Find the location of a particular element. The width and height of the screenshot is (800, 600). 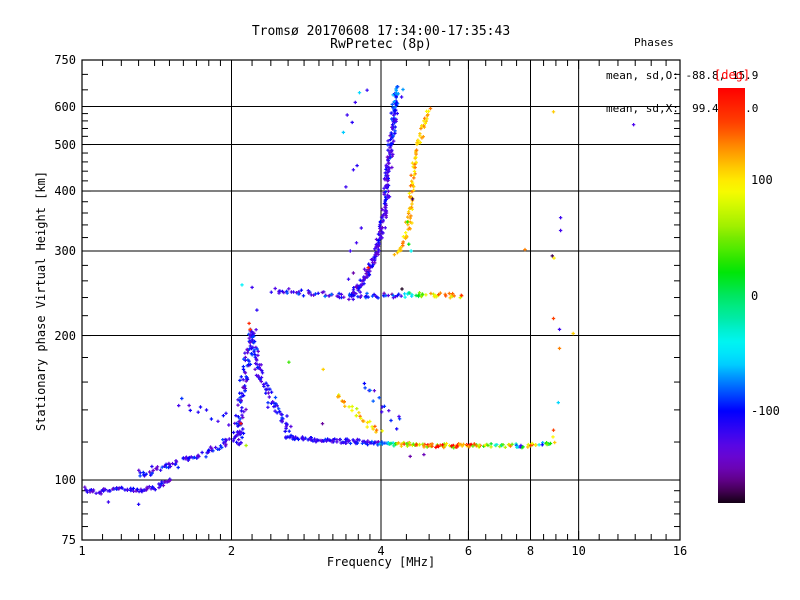

phase-colorbar is located at coordinates (731, 295).